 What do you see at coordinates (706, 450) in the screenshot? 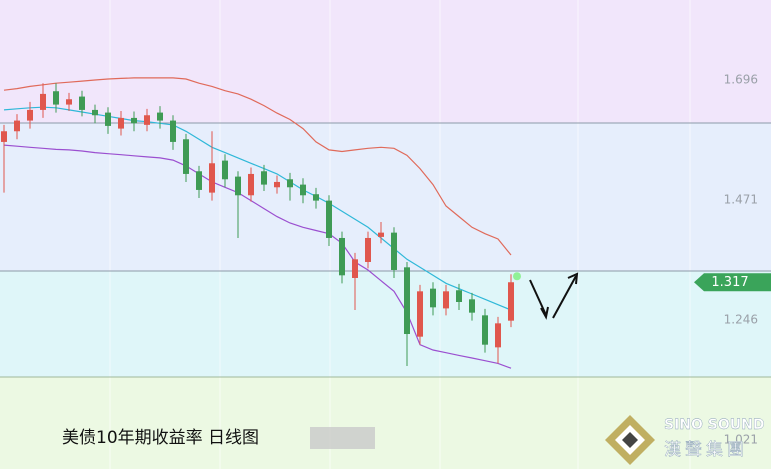
I see `brand-name: 漢聲集團` at bounding box center [706, 450].